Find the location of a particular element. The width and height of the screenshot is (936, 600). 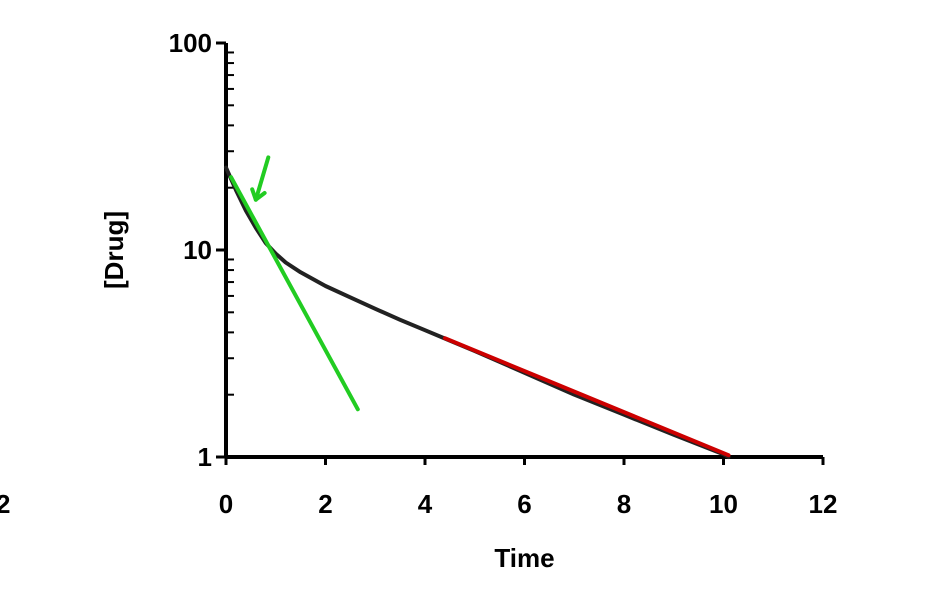

y-axis-title: [Drug] is located at coordinates (114, 250).